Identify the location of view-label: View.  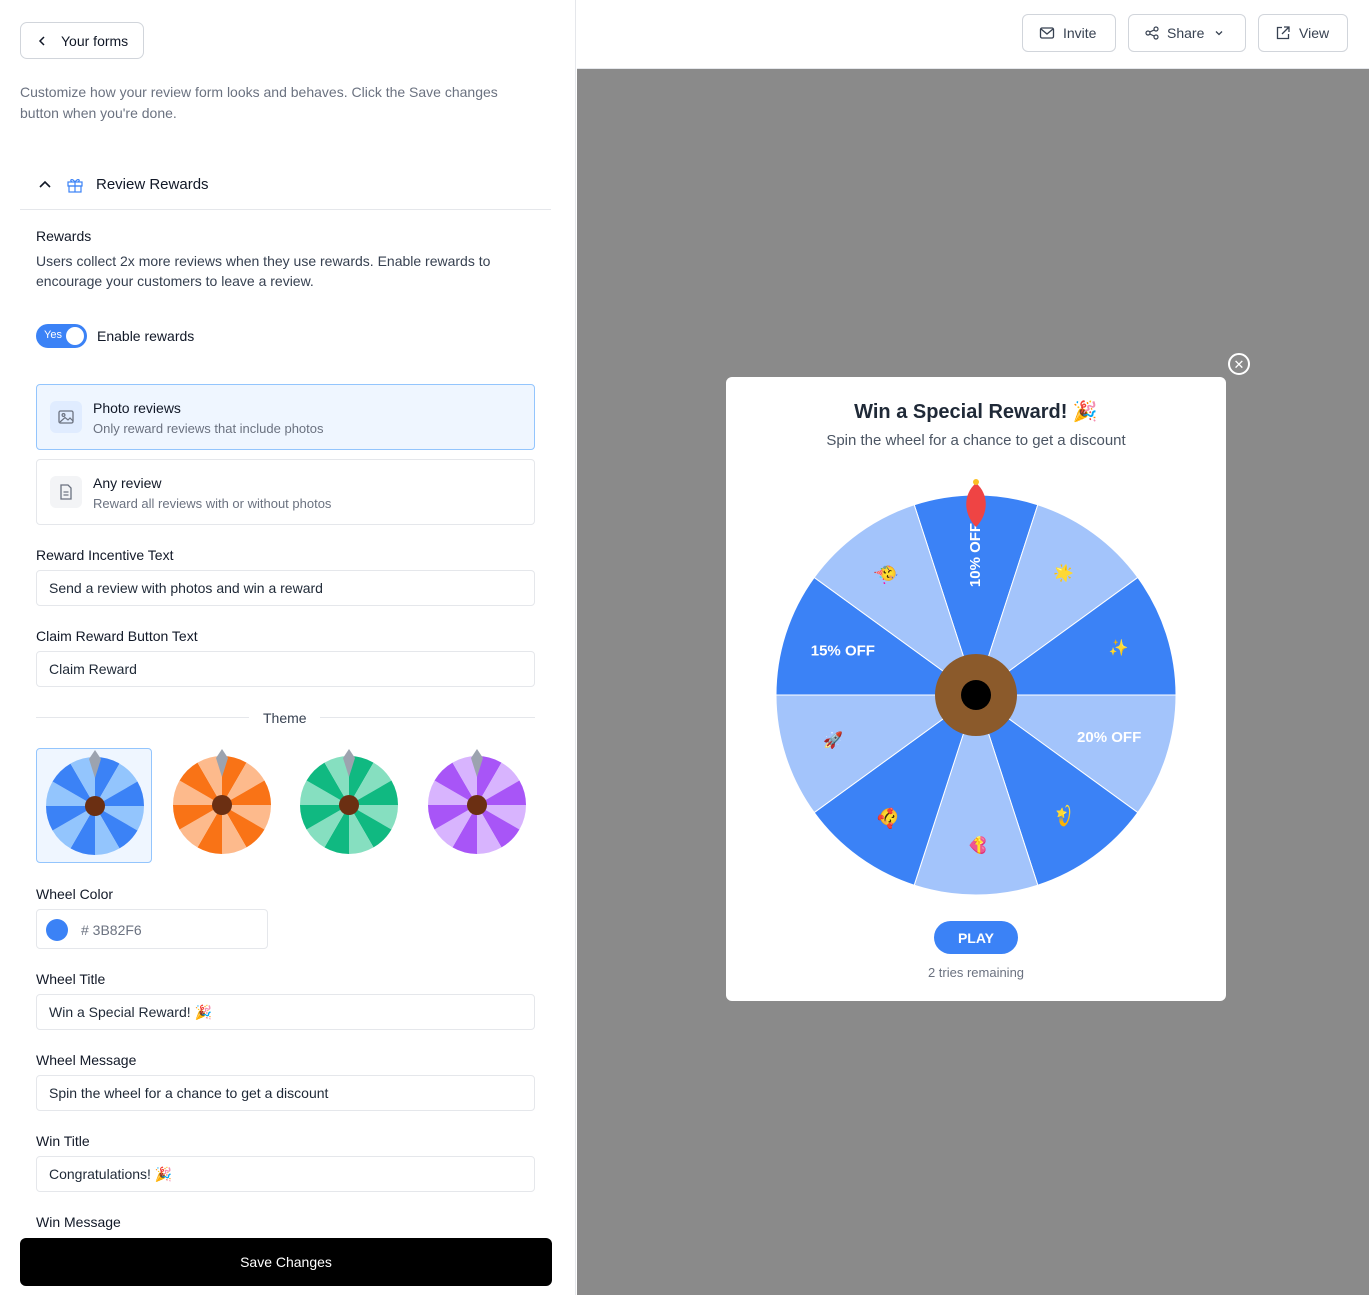
(1314, 33).